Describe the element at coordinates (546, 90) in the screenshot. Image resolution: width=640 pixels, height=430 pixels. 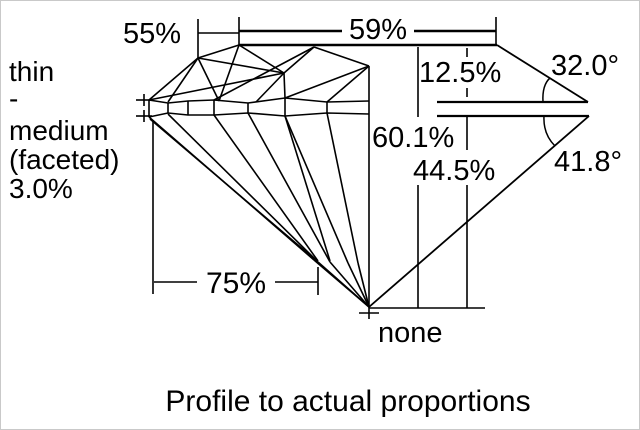
I see `crown-angle-arc` at that location.